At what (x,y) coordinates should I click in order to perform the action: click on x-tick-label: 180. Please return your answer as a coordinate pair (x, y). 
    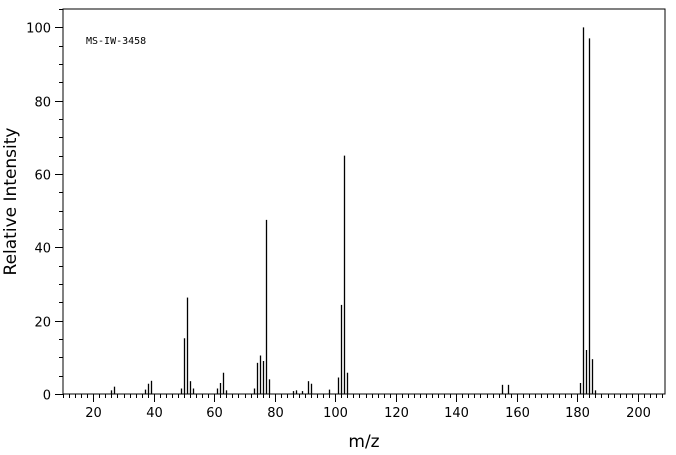
    Looking at the image, I should click on (577, 413).